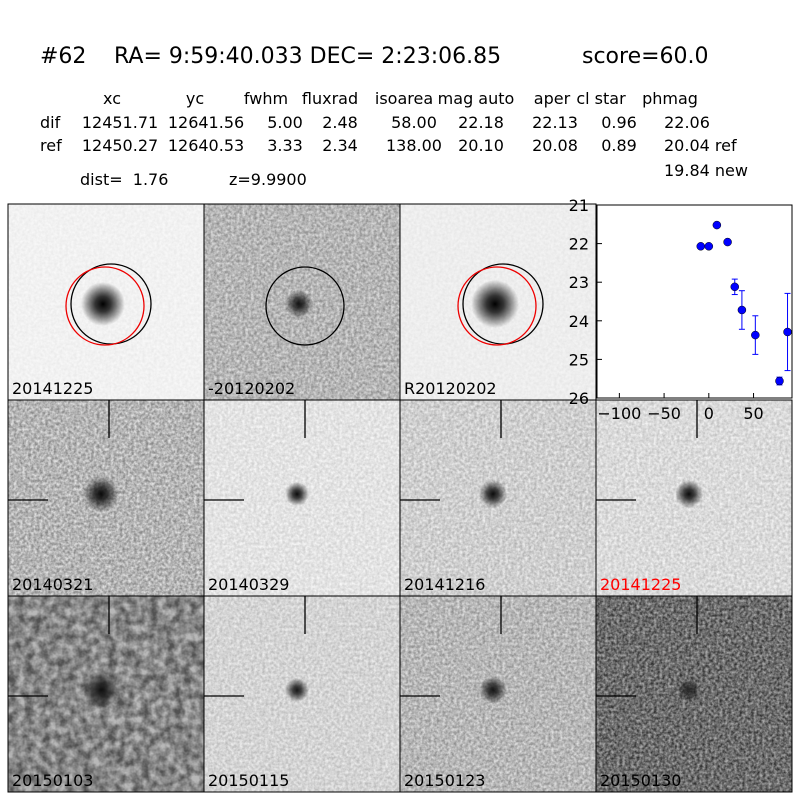 This screenshot has height=800, width=800. Describe the element at coordinates (330, 98) in the screenshot. I see `column-header: fluxrad` at that location.